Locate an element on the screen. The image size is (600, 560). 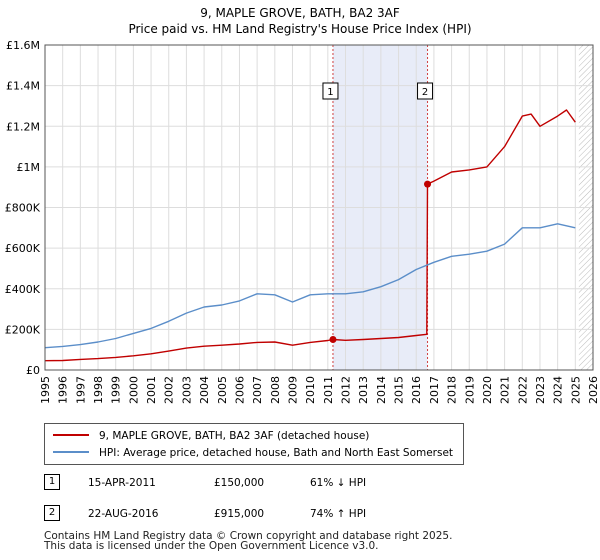
transaction-price: £150,000 is located at coordinates (239, 483).